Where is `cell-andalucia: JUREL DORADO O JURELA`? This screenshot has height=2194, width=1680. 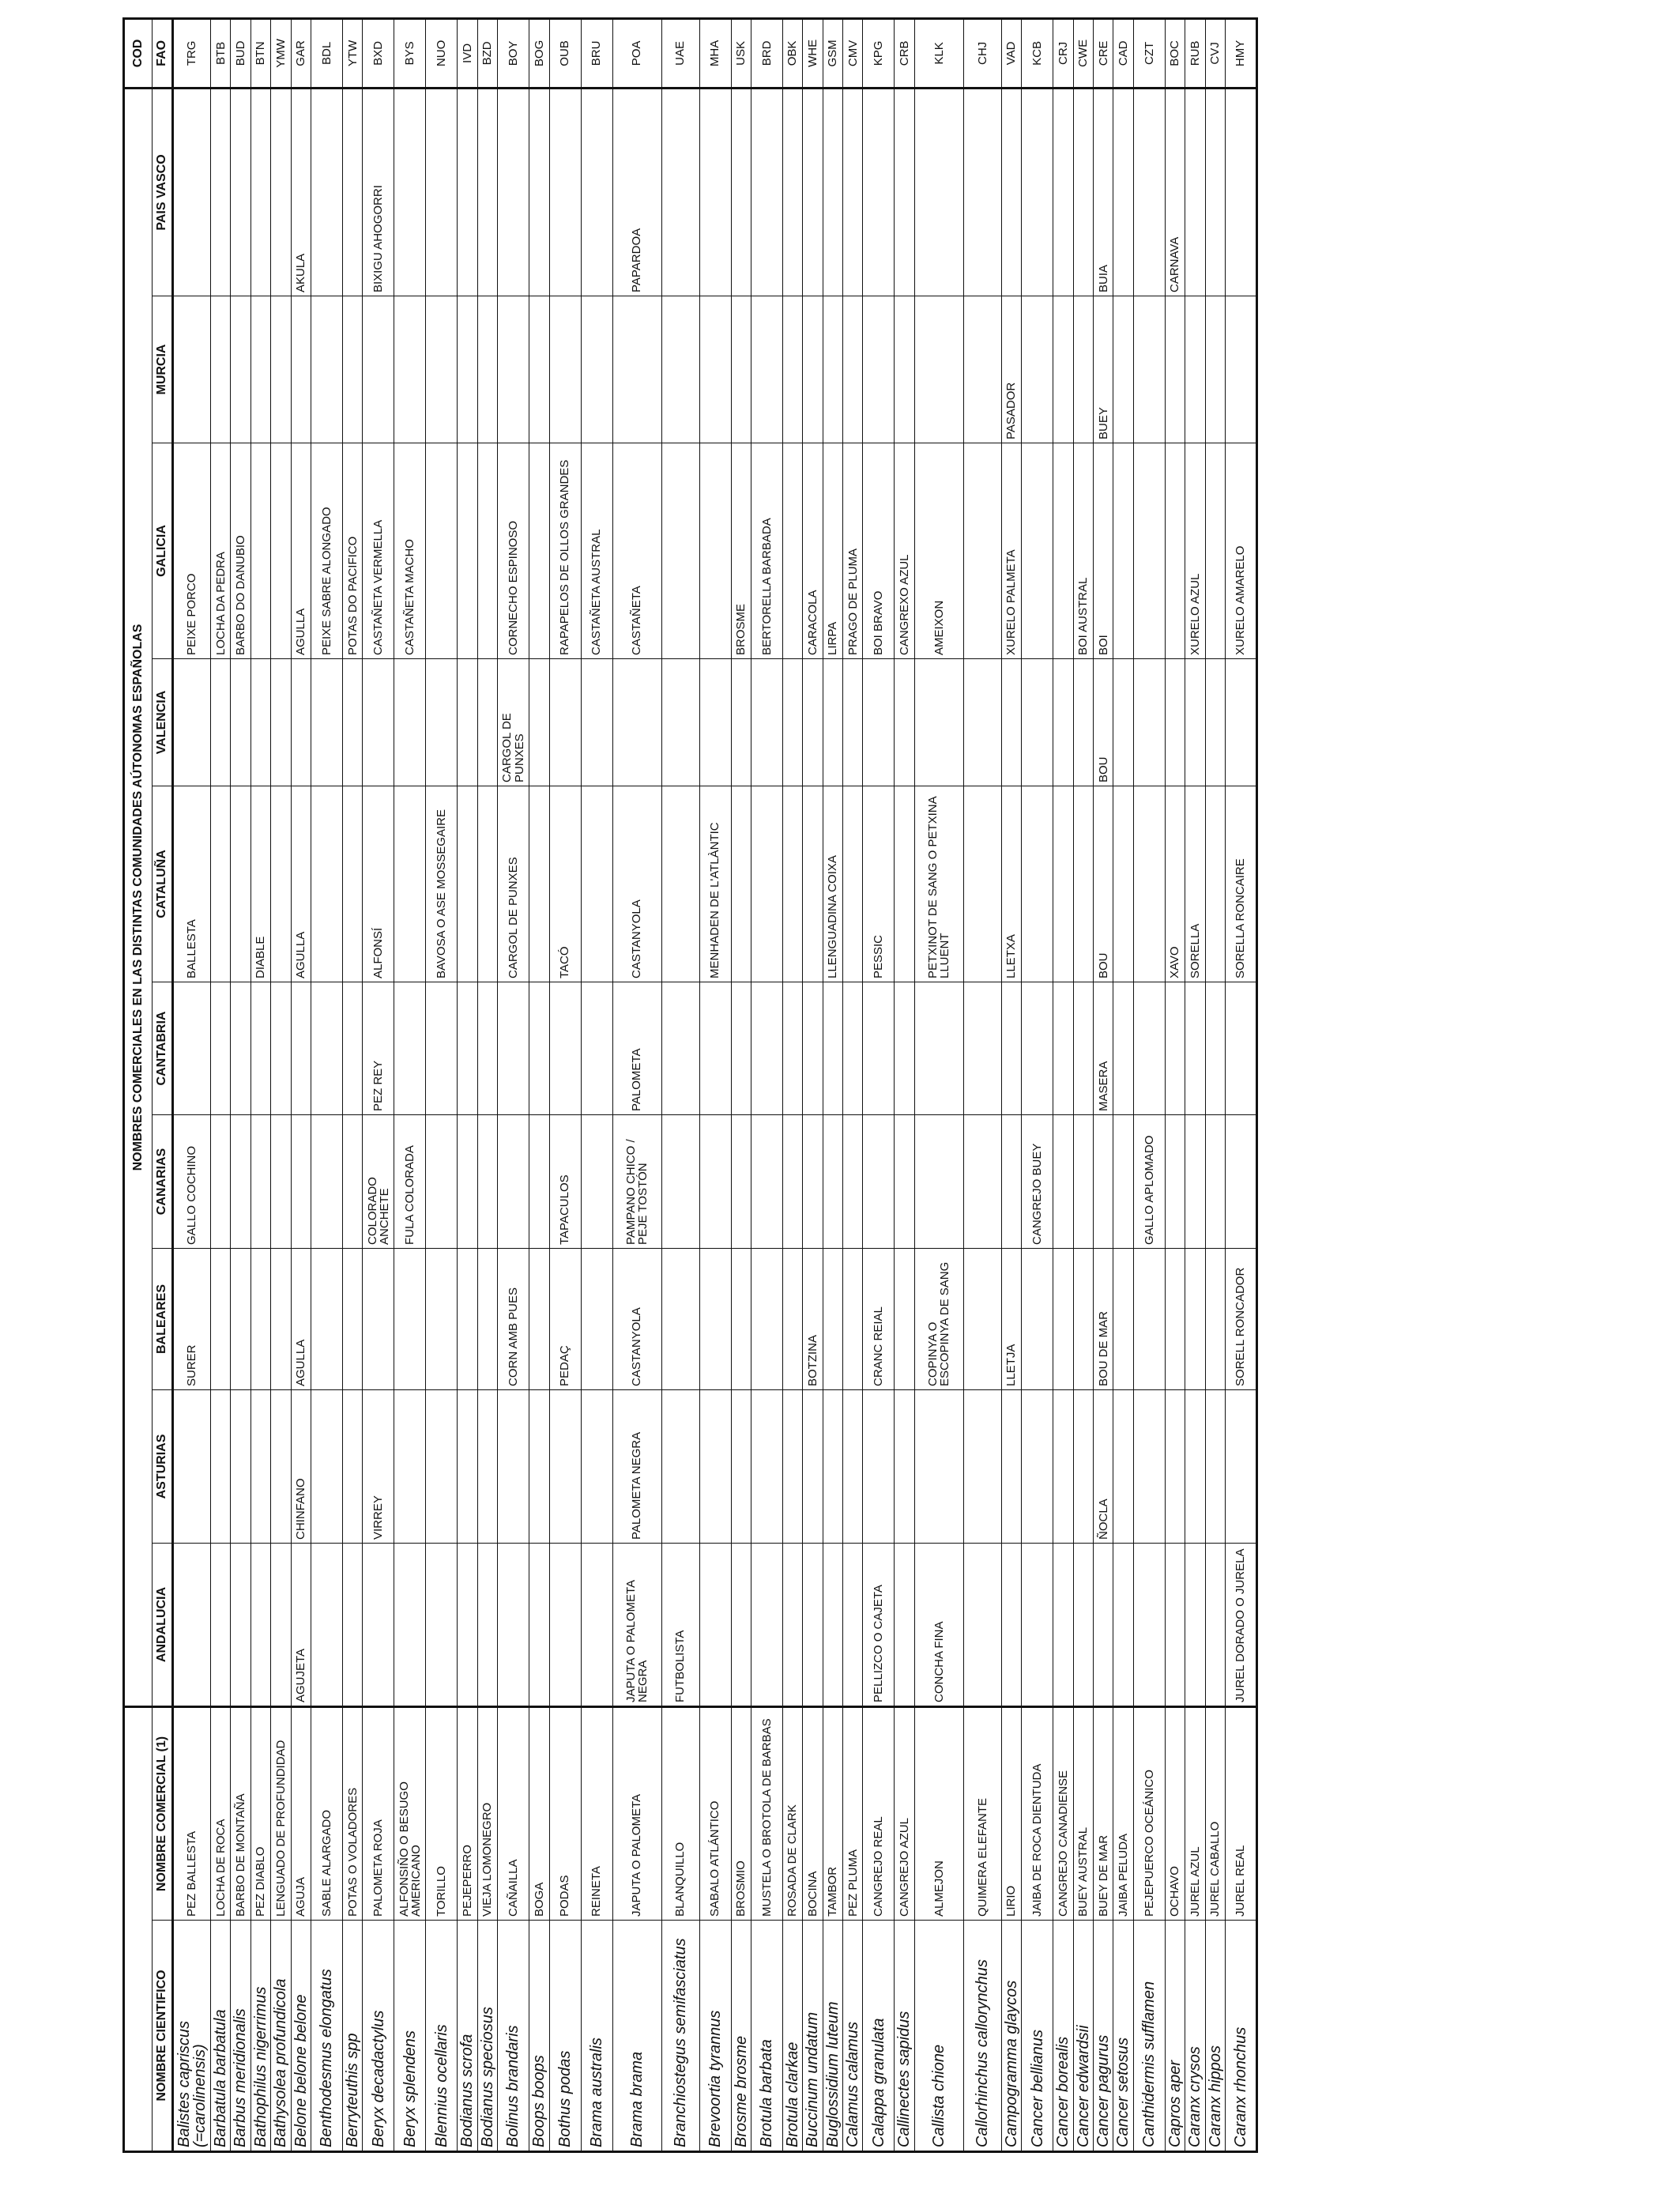
cell-andalucia: JUREL DORADO O JURELA is located at coordinates (1241, 1625).